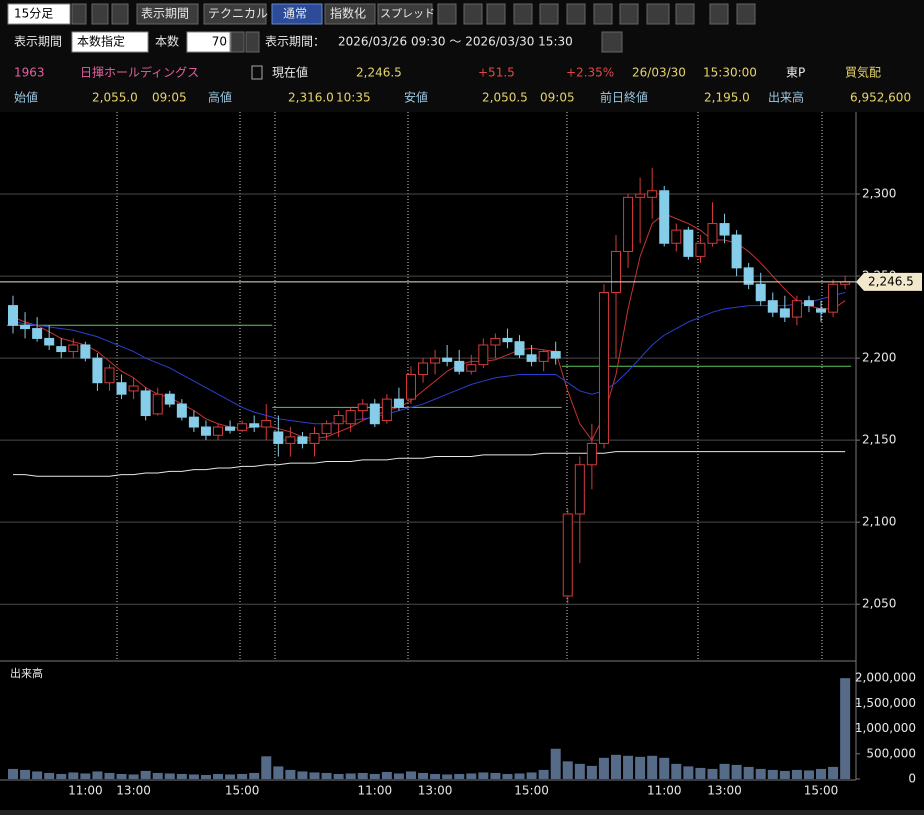 This screenshot has width=924, height=815. I want to click on tool-icons, so click(596, 14).